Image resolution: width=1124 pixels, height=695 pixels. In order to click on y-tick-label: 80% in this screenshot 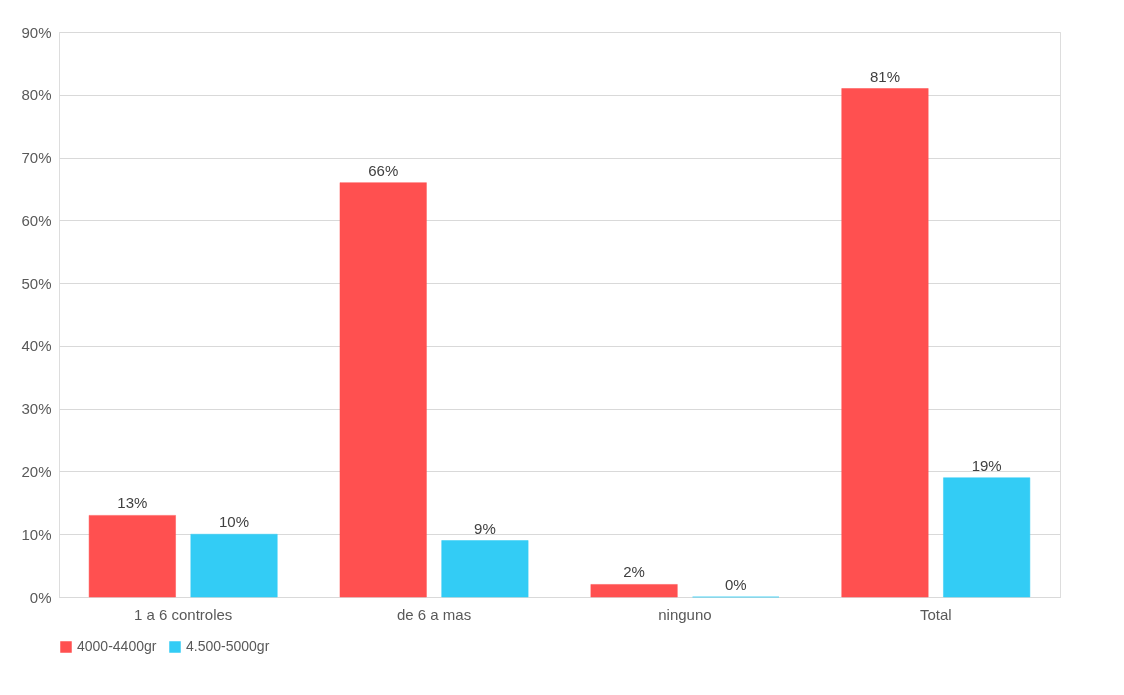, I will do `click(36, 95)`.